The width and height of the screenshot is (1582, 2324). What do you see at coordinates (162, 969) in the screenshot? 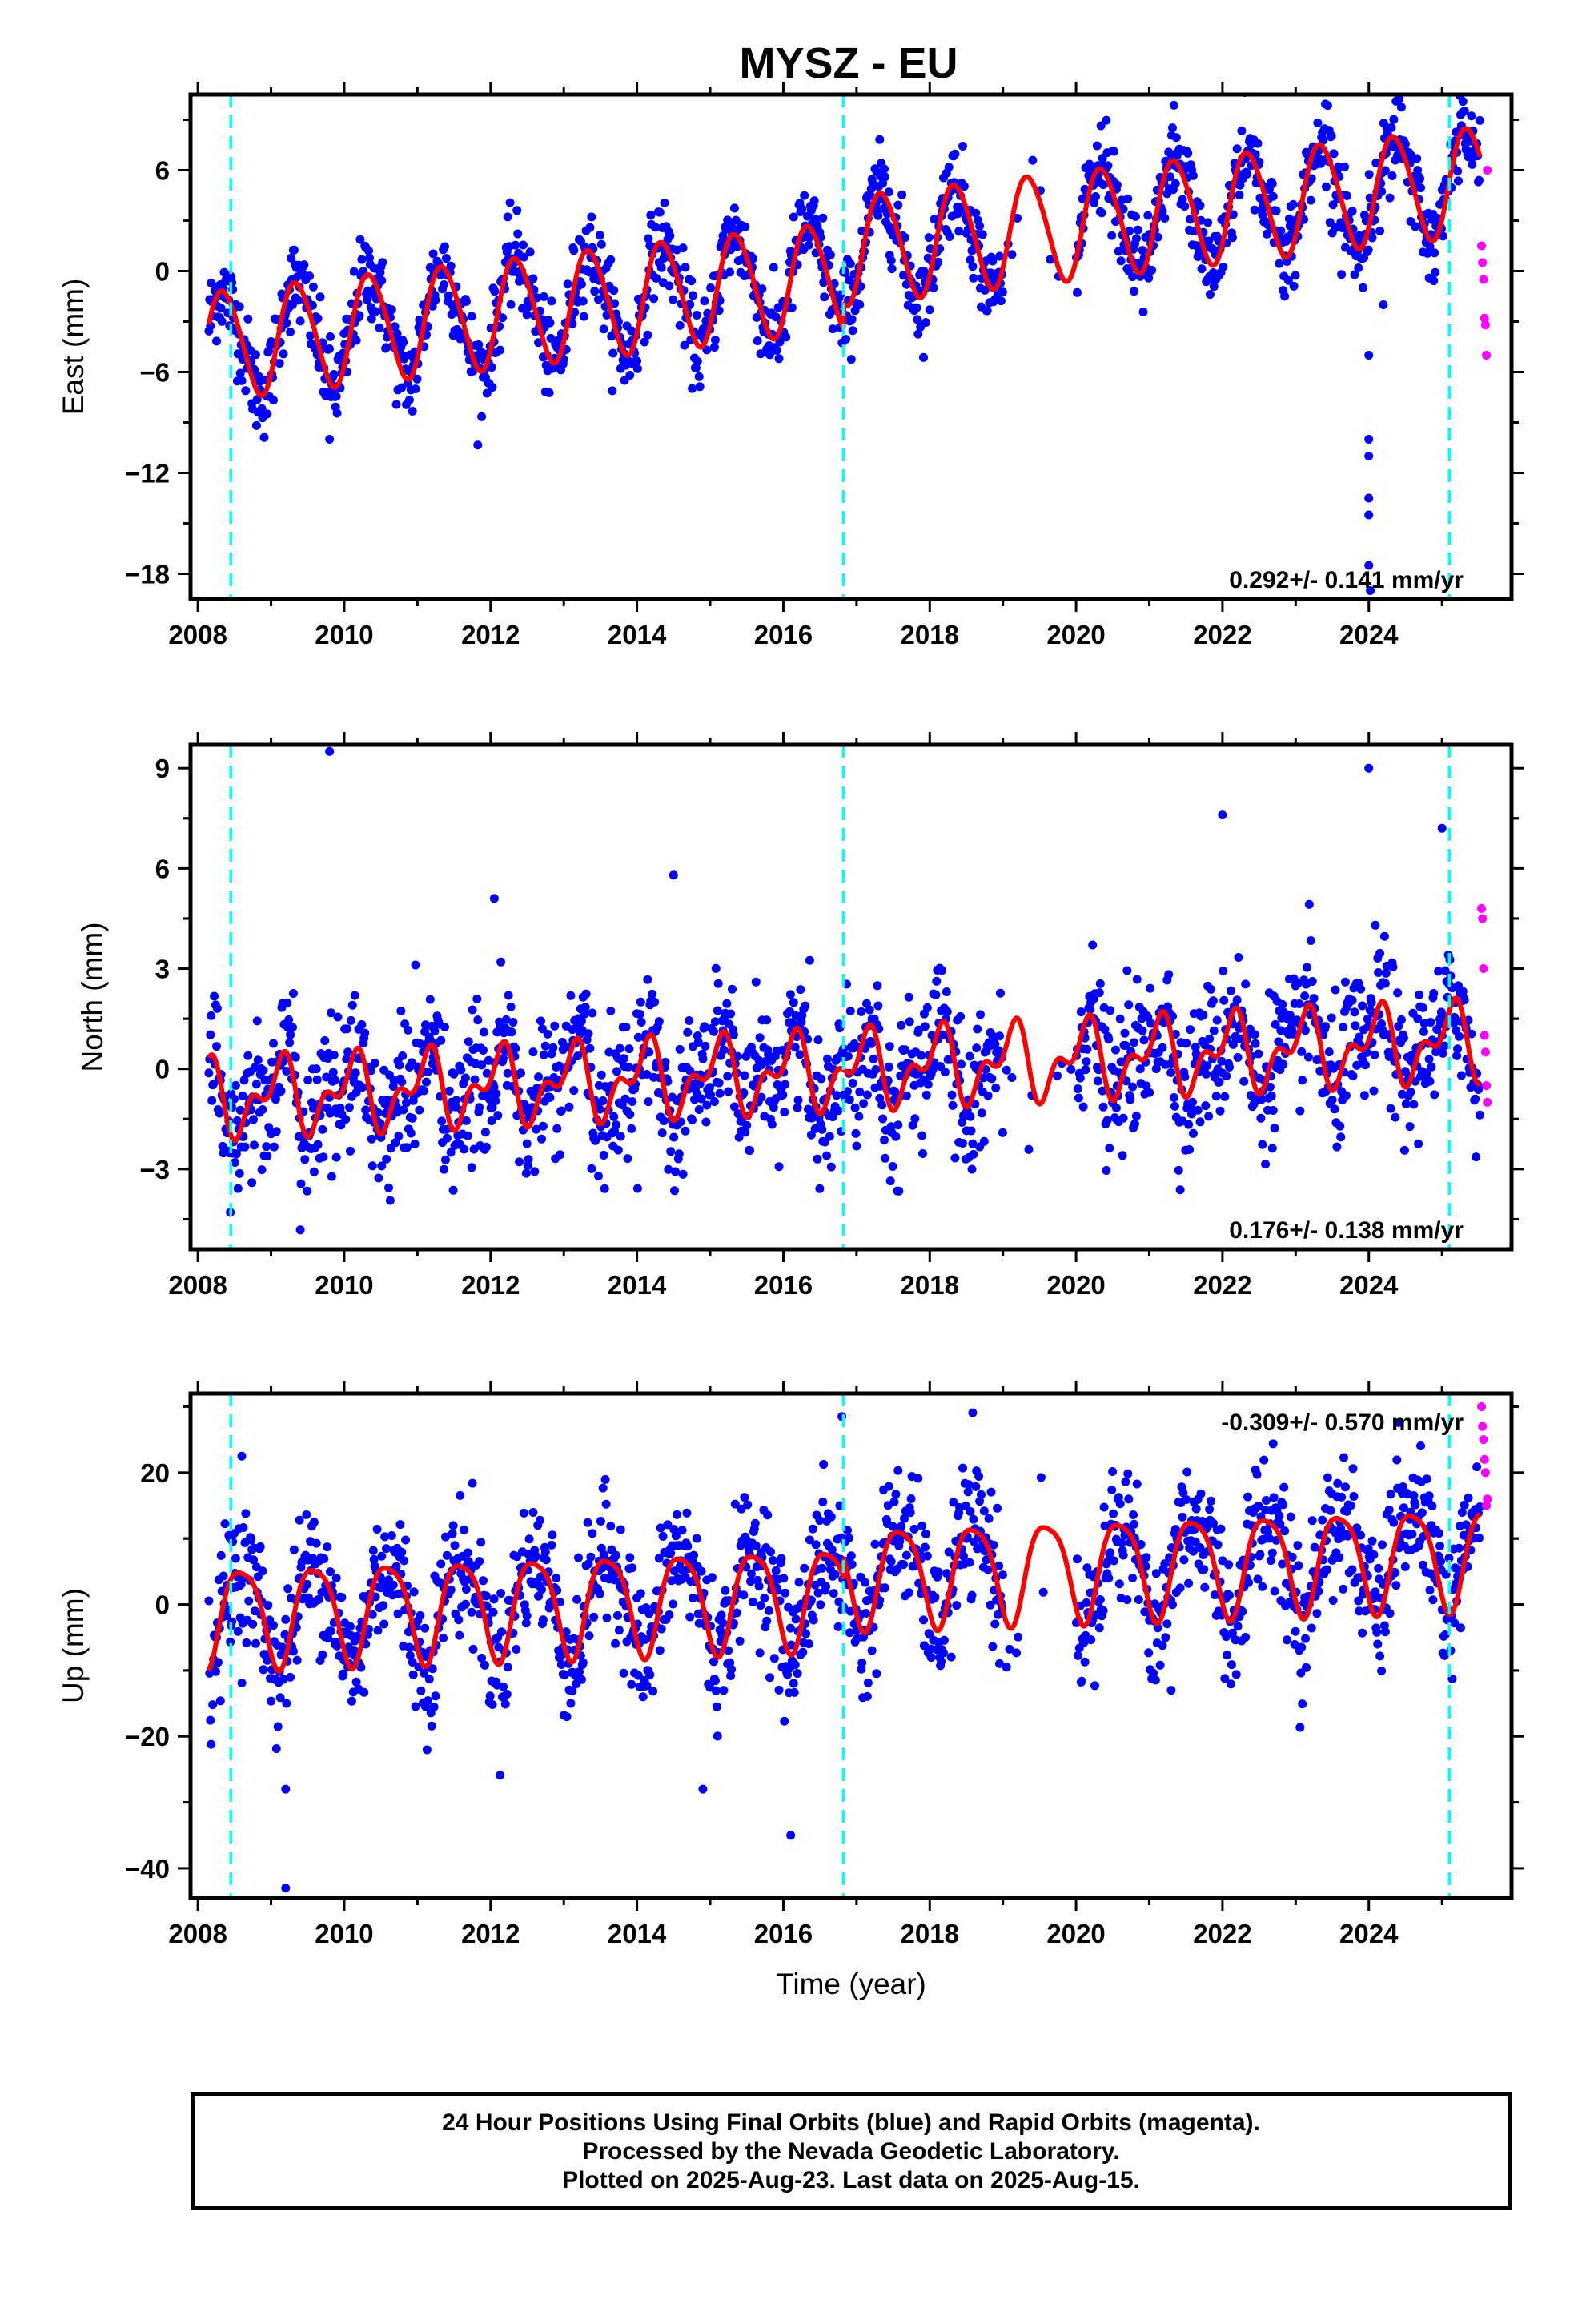
I see `y-tick-label: 3` at bounding box center [162, 969].